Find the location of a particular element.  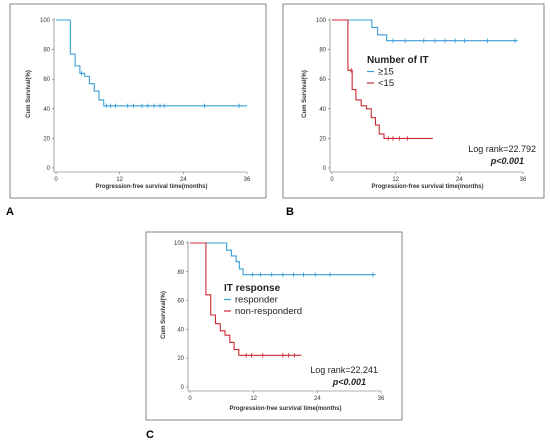

chart0-xtick-label: 0 is located at coordinates (56, 180).